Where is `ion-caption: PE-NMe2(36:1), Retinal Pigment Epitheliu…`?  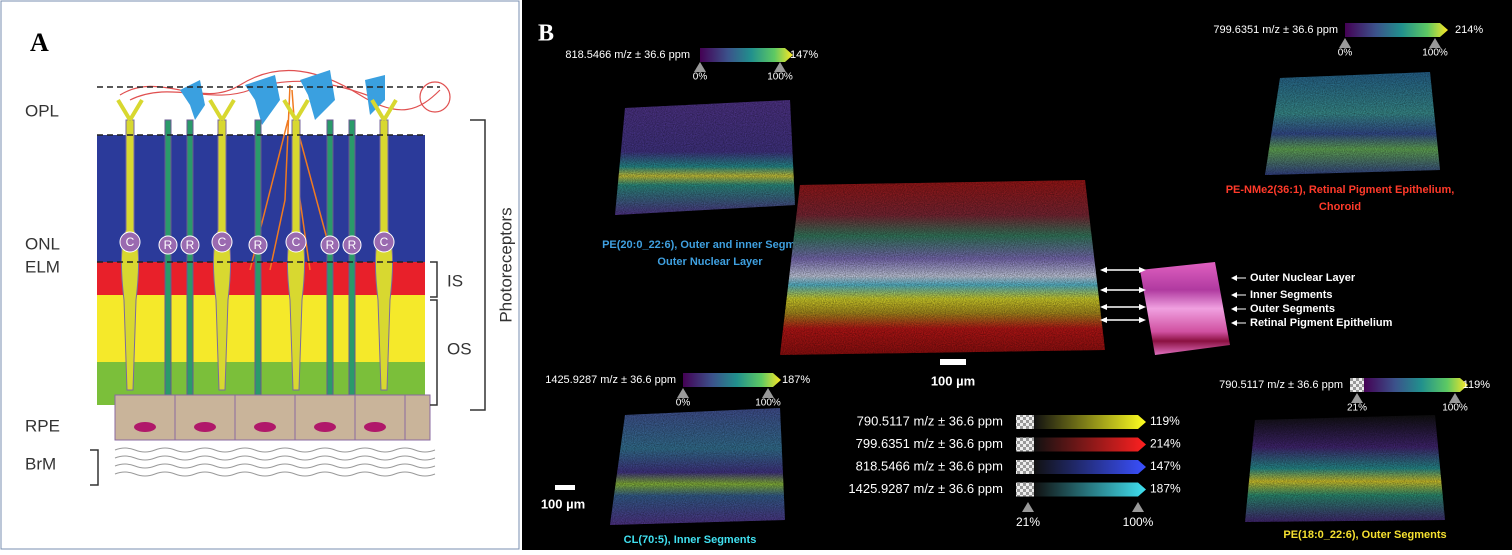
ion-caption: PE-NMe2(36:1), Retinal Pigment Epitheliu… is located at coordinates (1340, 190).